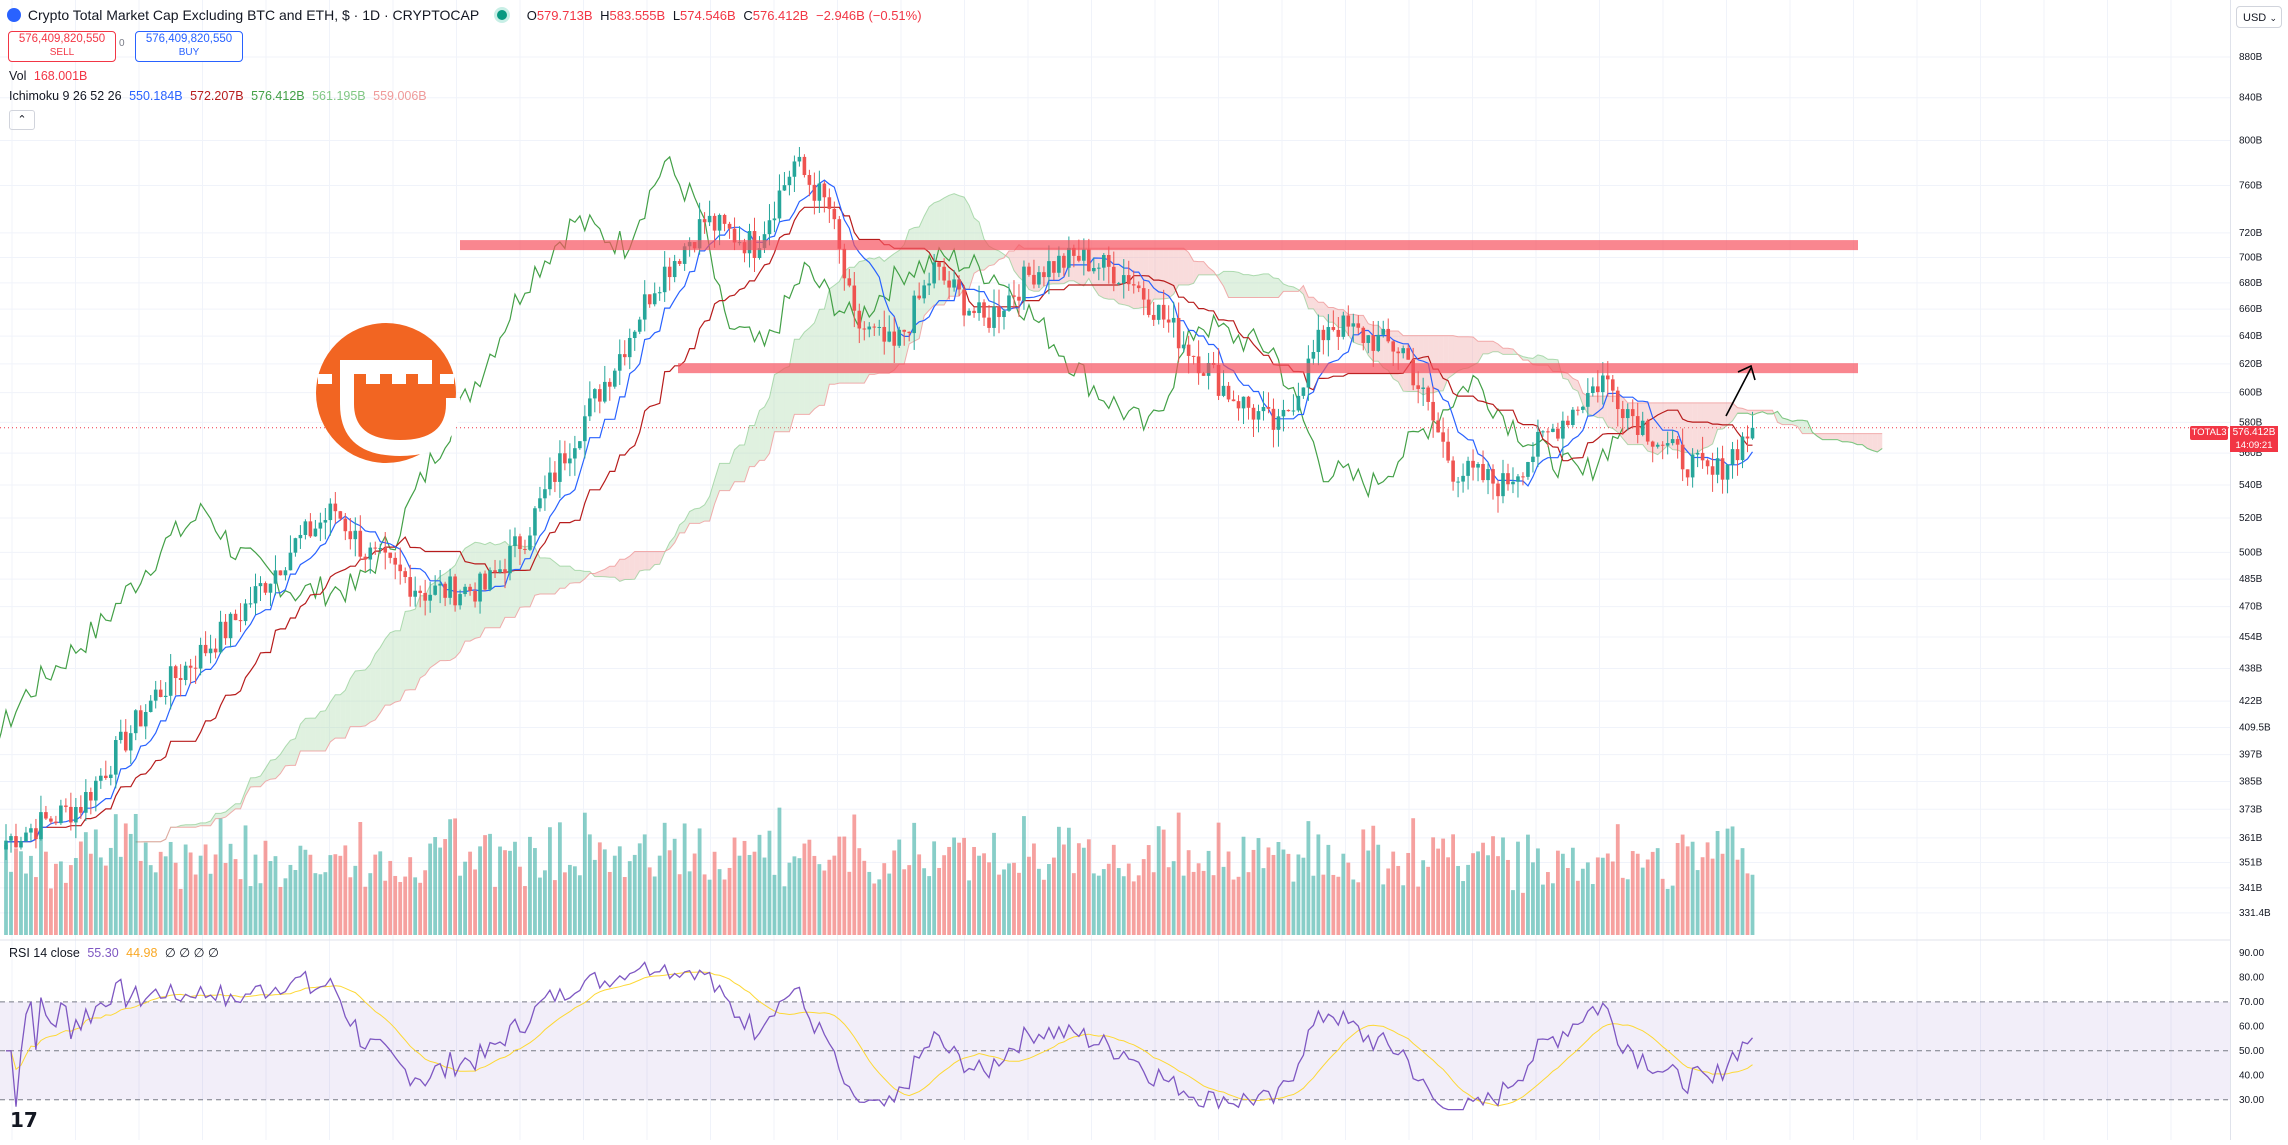  Describe the element at coordinates (2251, 233) in the screenshot. I see `price-tick-label: 720B` at that location.